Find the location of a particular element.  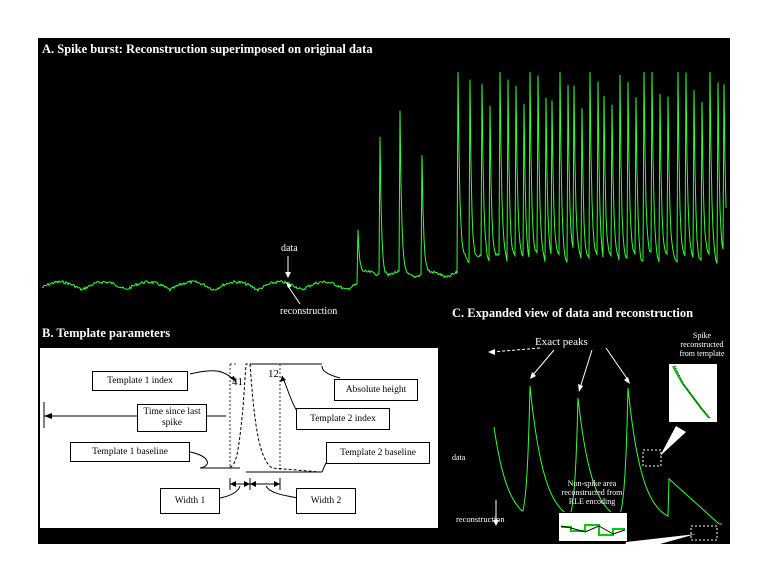

rle-inset is located at coordinates (593, 527).